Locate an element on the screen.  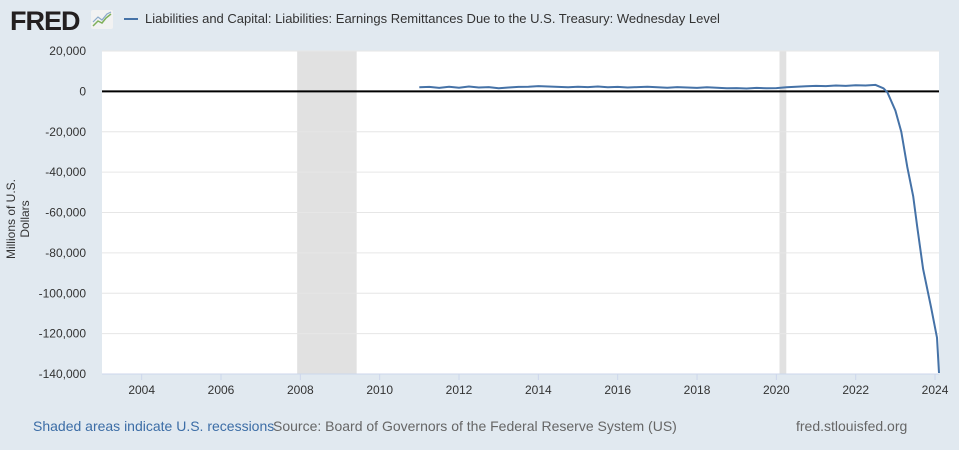
y-tick-label: -80,000 is located at coordinates (65, 253).